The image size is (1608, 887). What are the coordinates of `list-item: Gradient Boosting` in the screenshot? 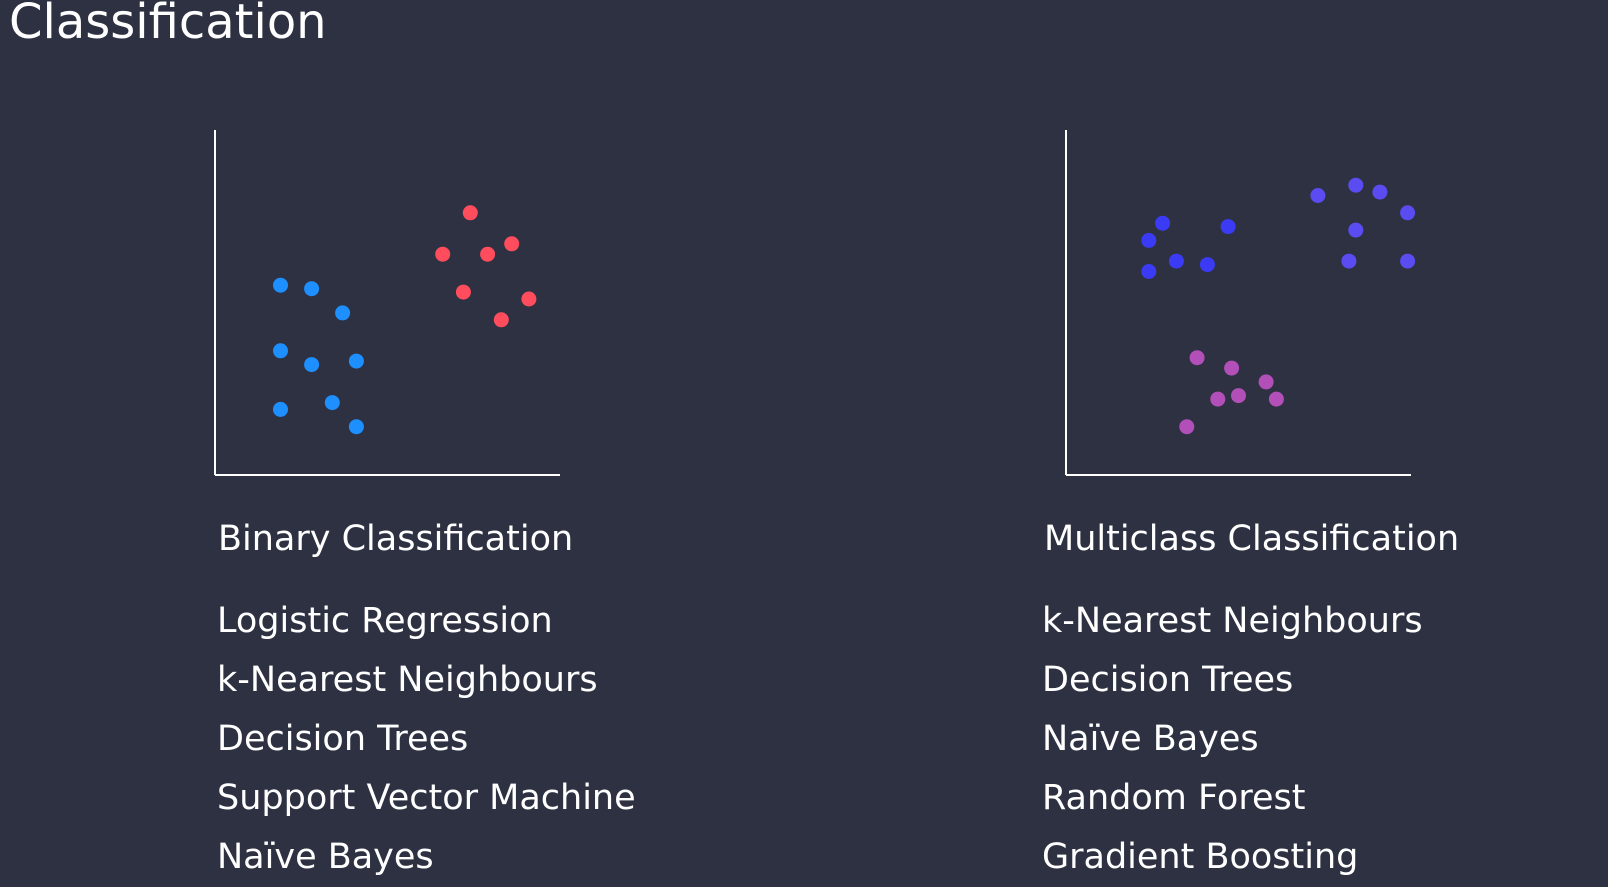 It's located at (1200, 857).